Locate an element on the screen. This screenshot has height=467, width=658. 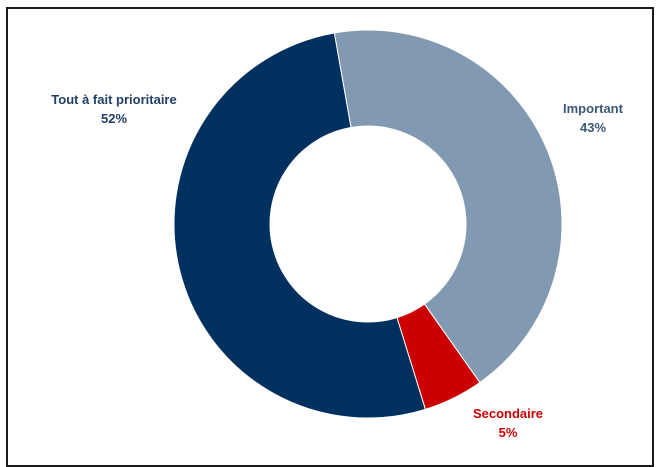
slice-label-name: Secondaire is located at coordinates (508, 413).